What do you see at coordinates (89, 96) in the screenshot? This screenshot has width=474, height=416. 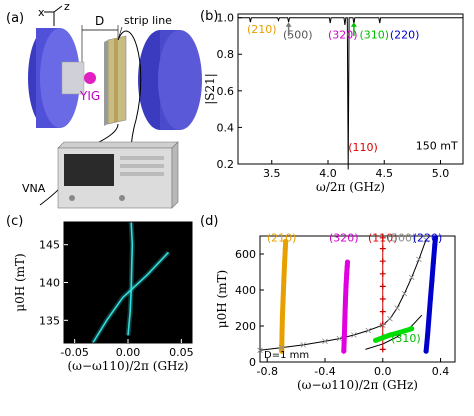 I see `yig-label: YIG` at bounding box center [89, 96].